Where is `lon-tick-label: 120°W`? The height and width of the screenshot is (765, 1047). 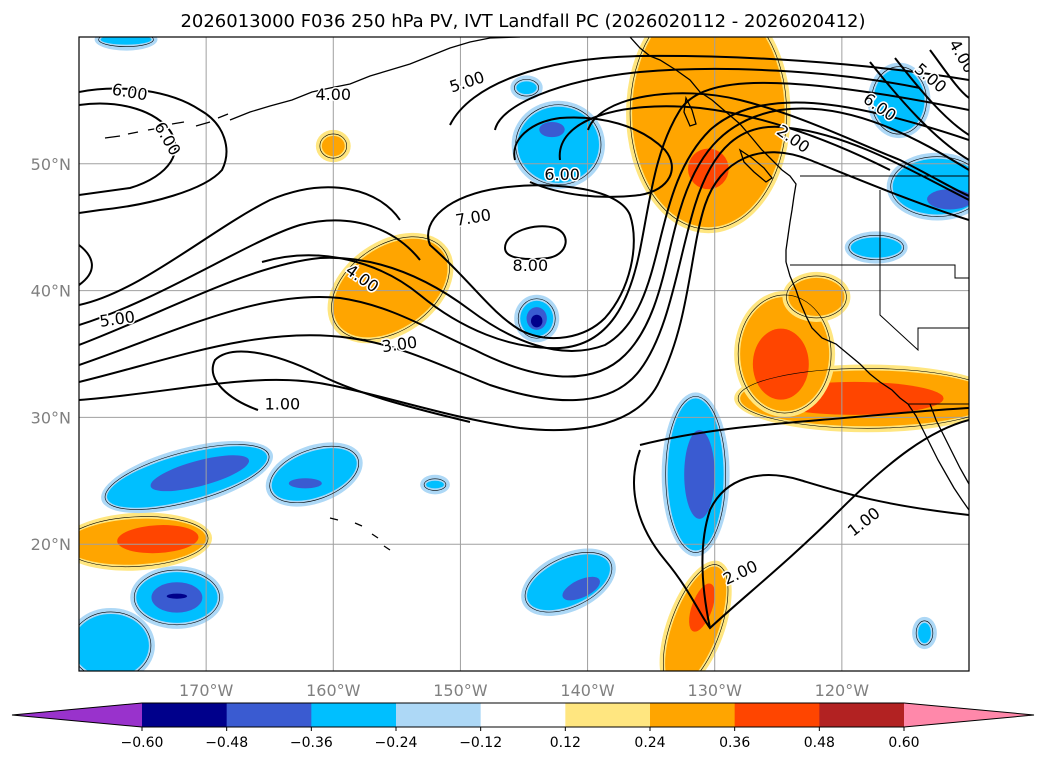 lon-tick-label: 120°W is located at coordinates (842, 690).